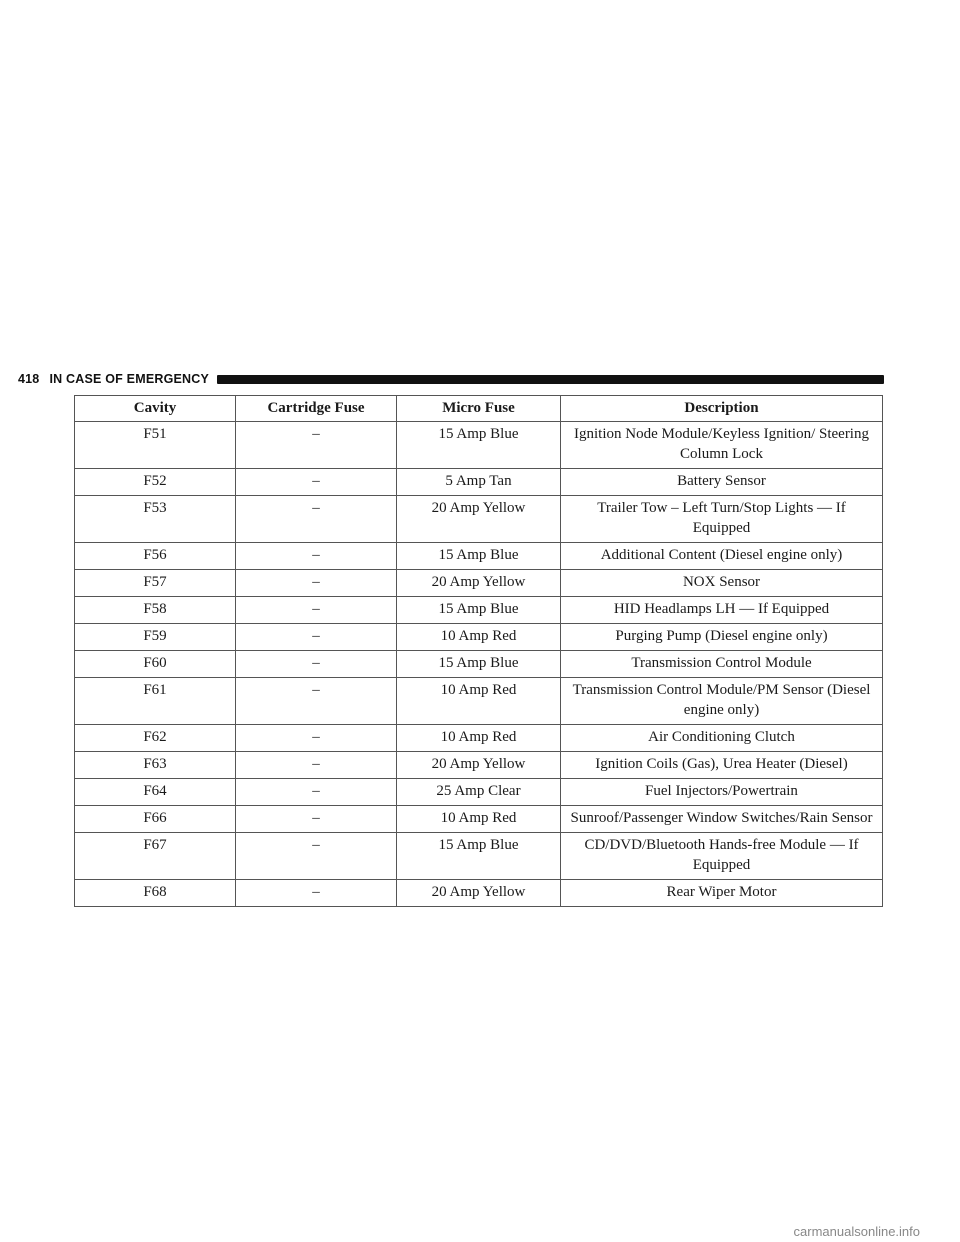 The height and width of the screenshot is (1242, 960). Describe the element at coordinates (721, 738) in the screenshot. I see `cell-description: Air Conditioning Clutch` at that location.